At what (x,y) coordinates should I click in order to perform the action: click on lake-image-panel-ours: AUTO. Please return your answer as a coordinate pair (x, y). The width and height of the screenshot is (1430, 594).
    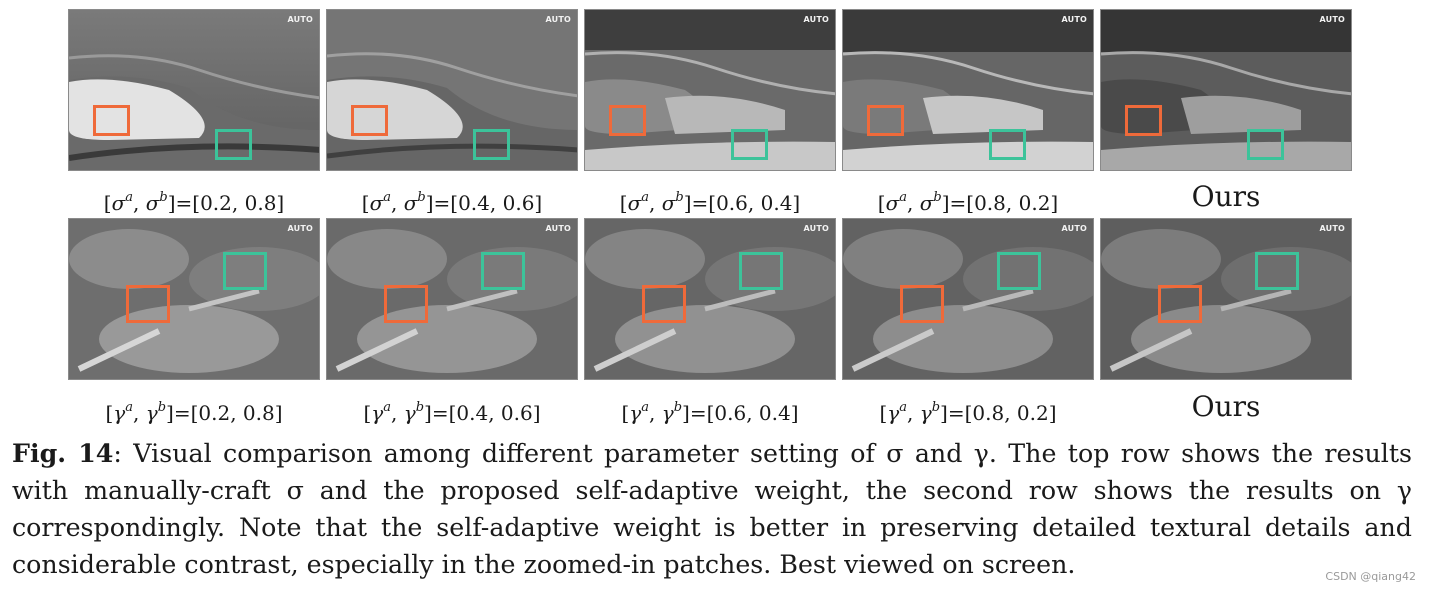
    Looking at the image, I should click on (1226, 90).